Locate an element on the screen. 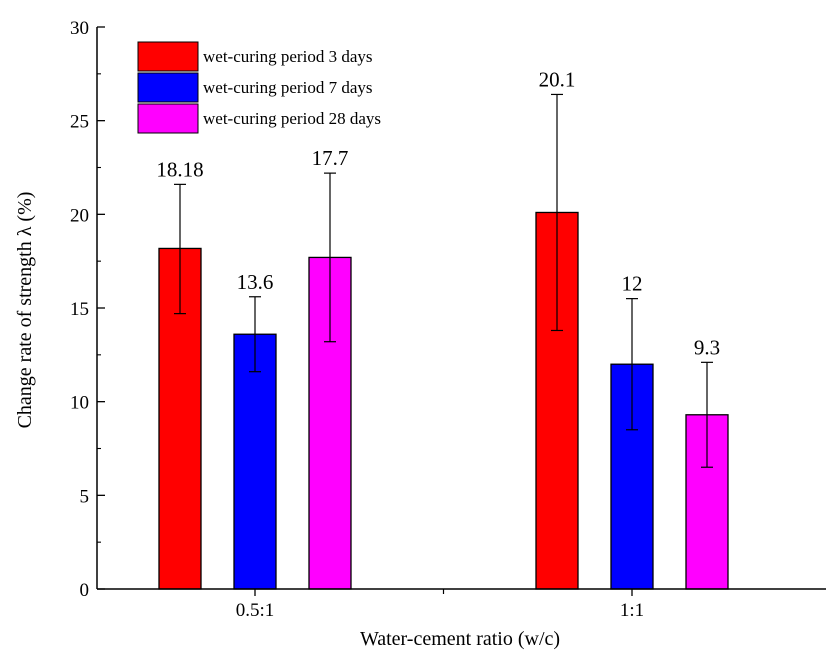 The width and height of the screenshot is (832, 653). data-label-series1-1: 12 is located at coordinates (632, 284).